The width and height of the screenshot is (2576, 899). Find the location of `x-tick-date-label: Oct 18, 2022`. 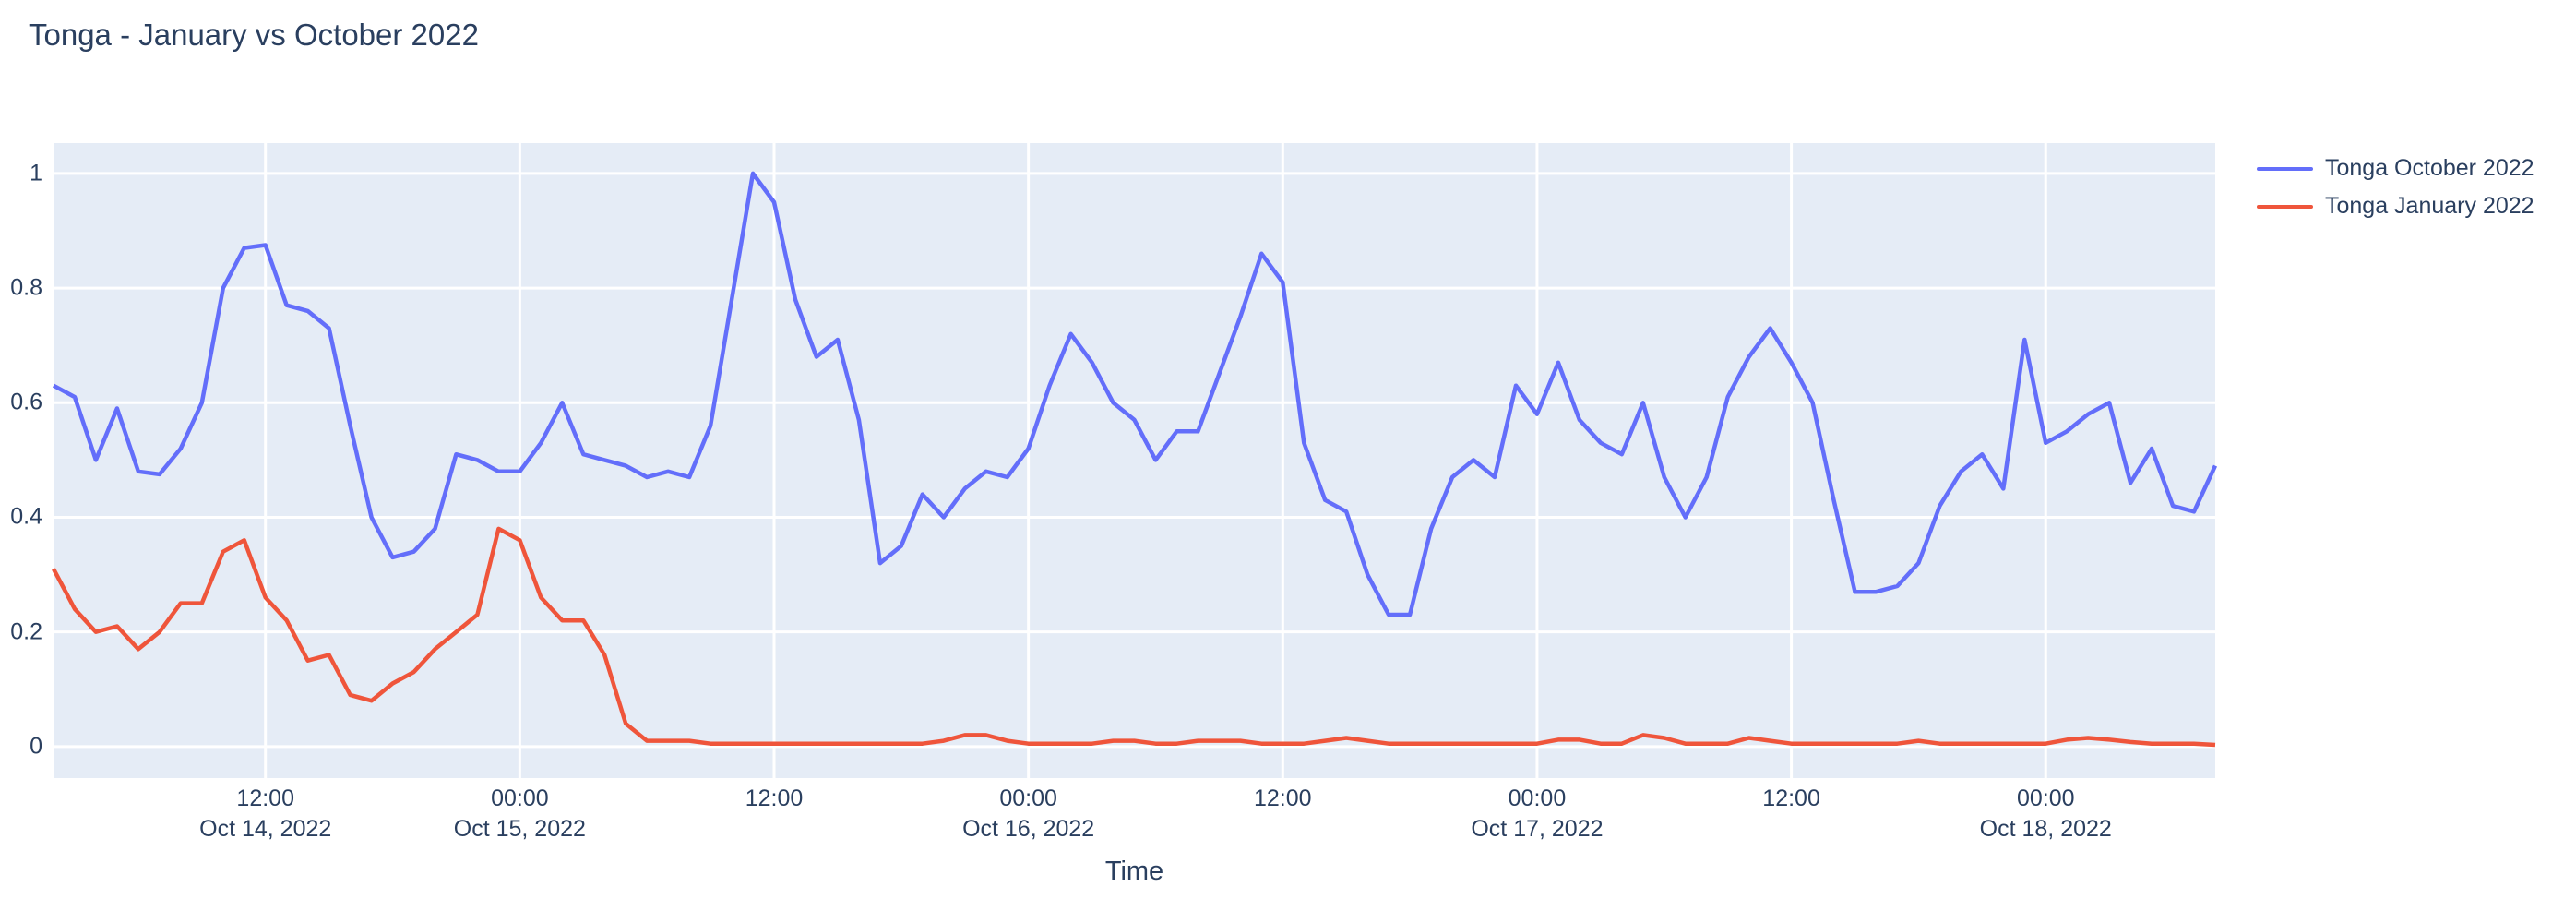

x-tick-date-label: Oct 18, 2022 is located at coordinates (2045, 829).